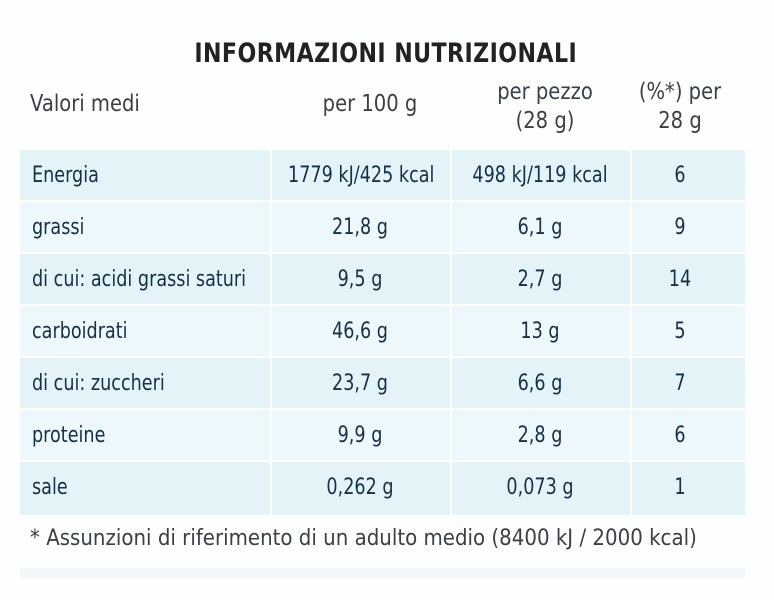 Image resolution: width=774 pixels, height=600 pixels. Describe the element at coordinates (680, 92) in the screenshot. I see `header-percent-line1: (%*) per` at that location.